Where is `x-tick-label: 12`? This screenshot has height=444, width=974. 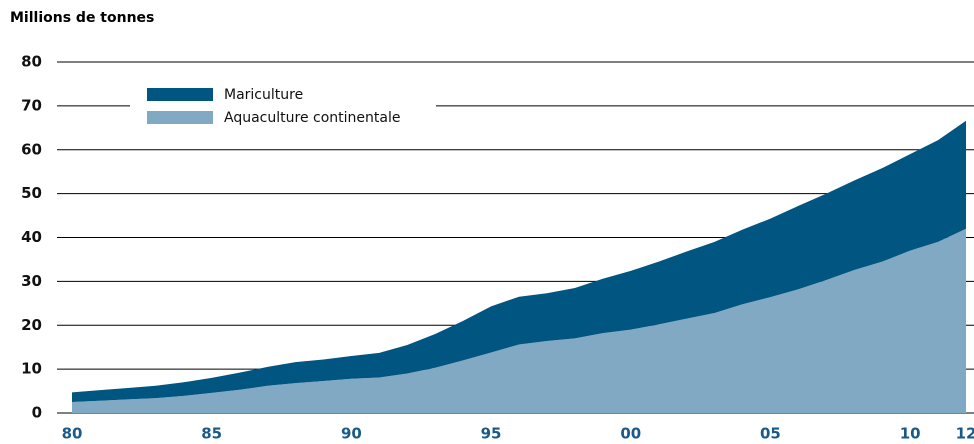
x-tick-label: 12 is located at coordinates (965, 434).